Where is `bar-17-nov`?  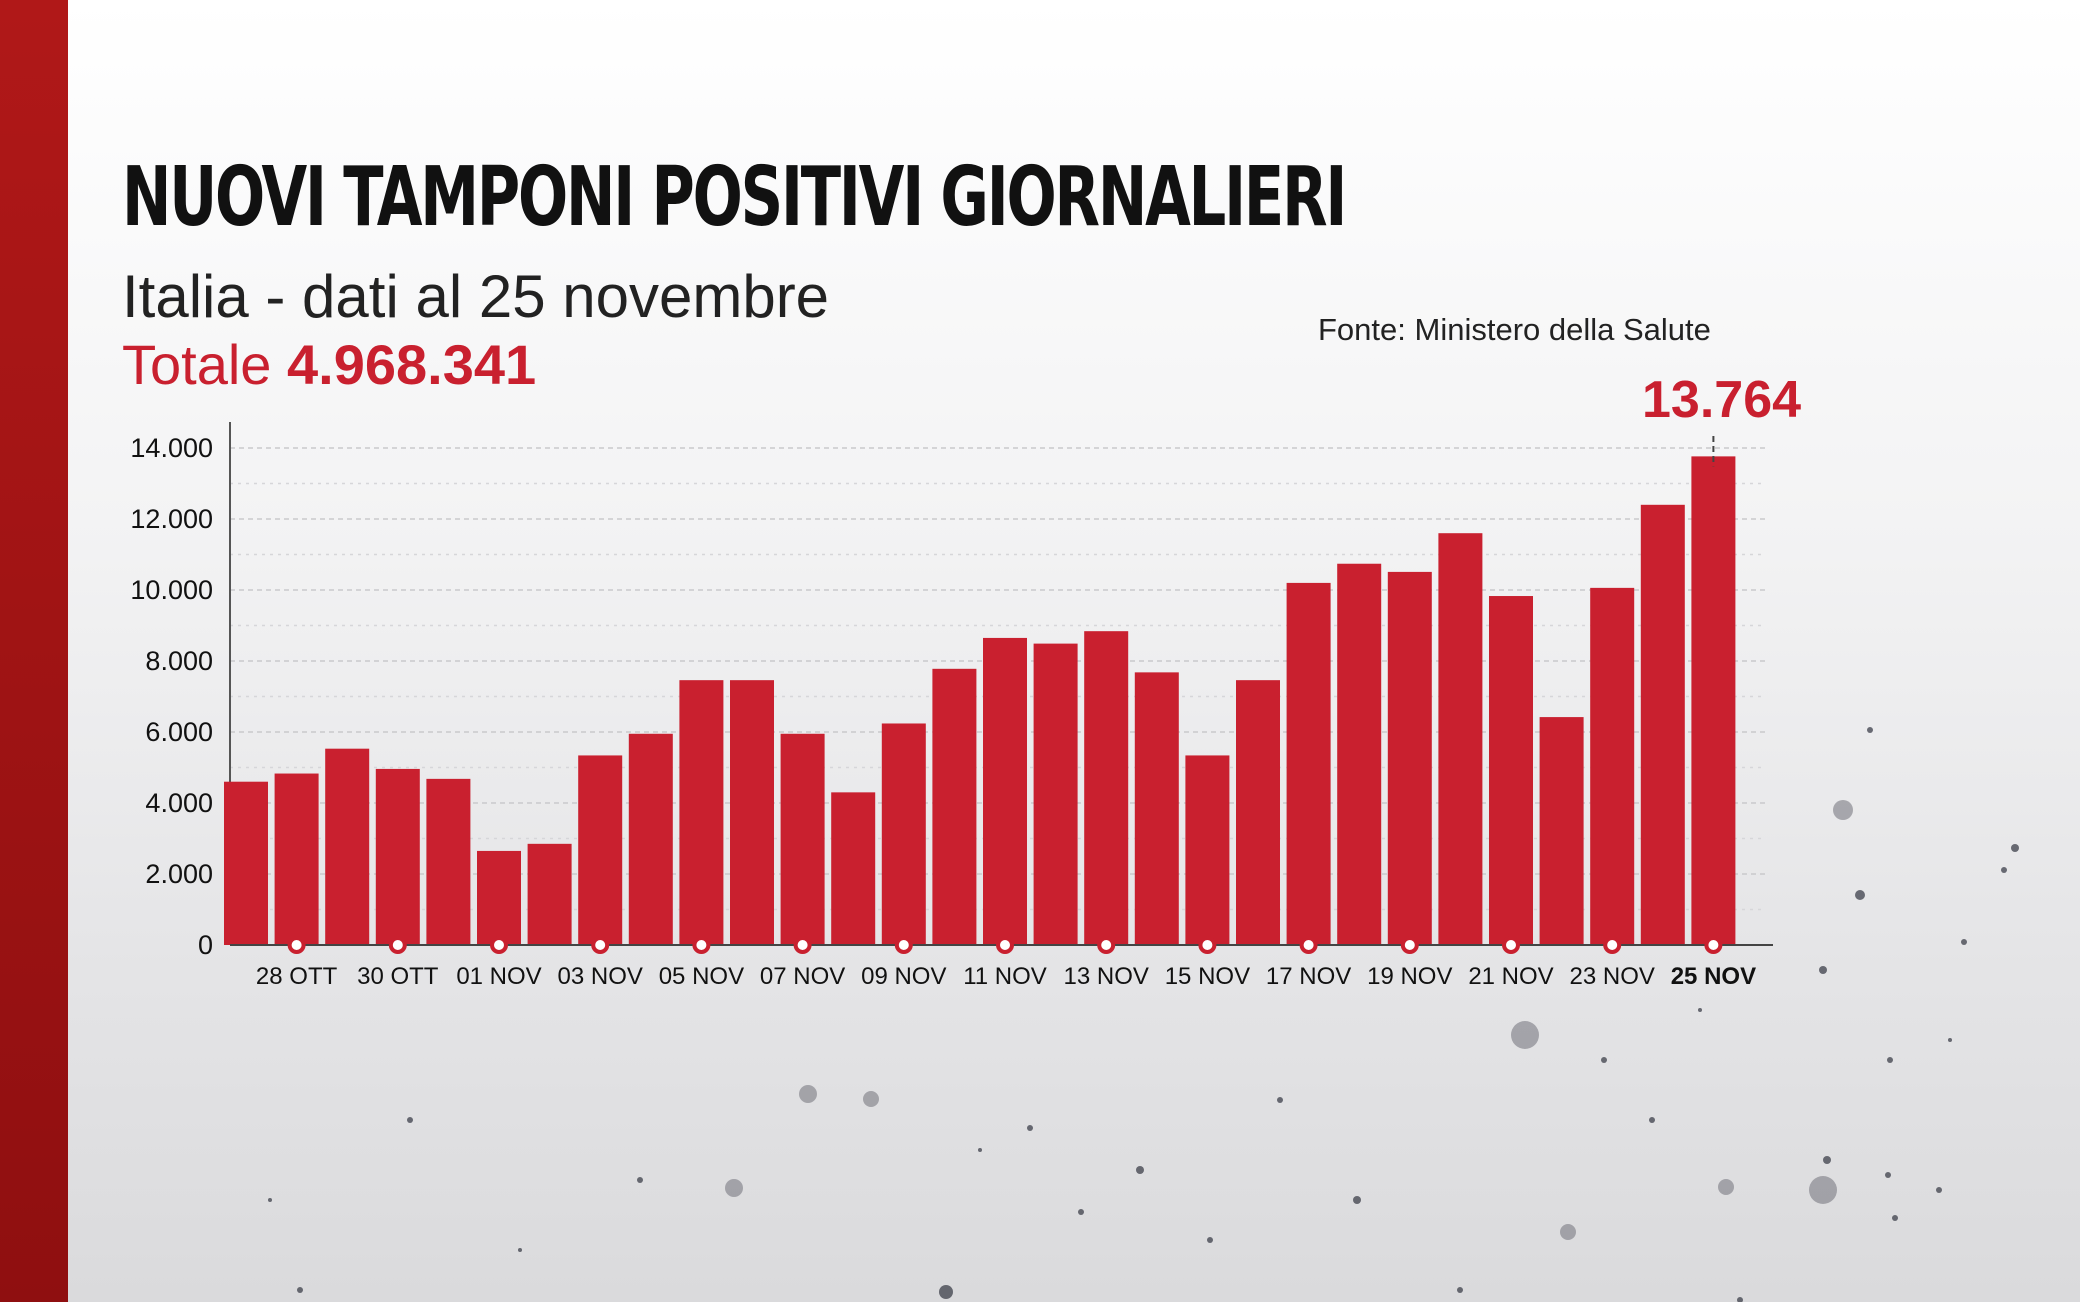 bar-17-nov is located at coordinates (1308, 763).